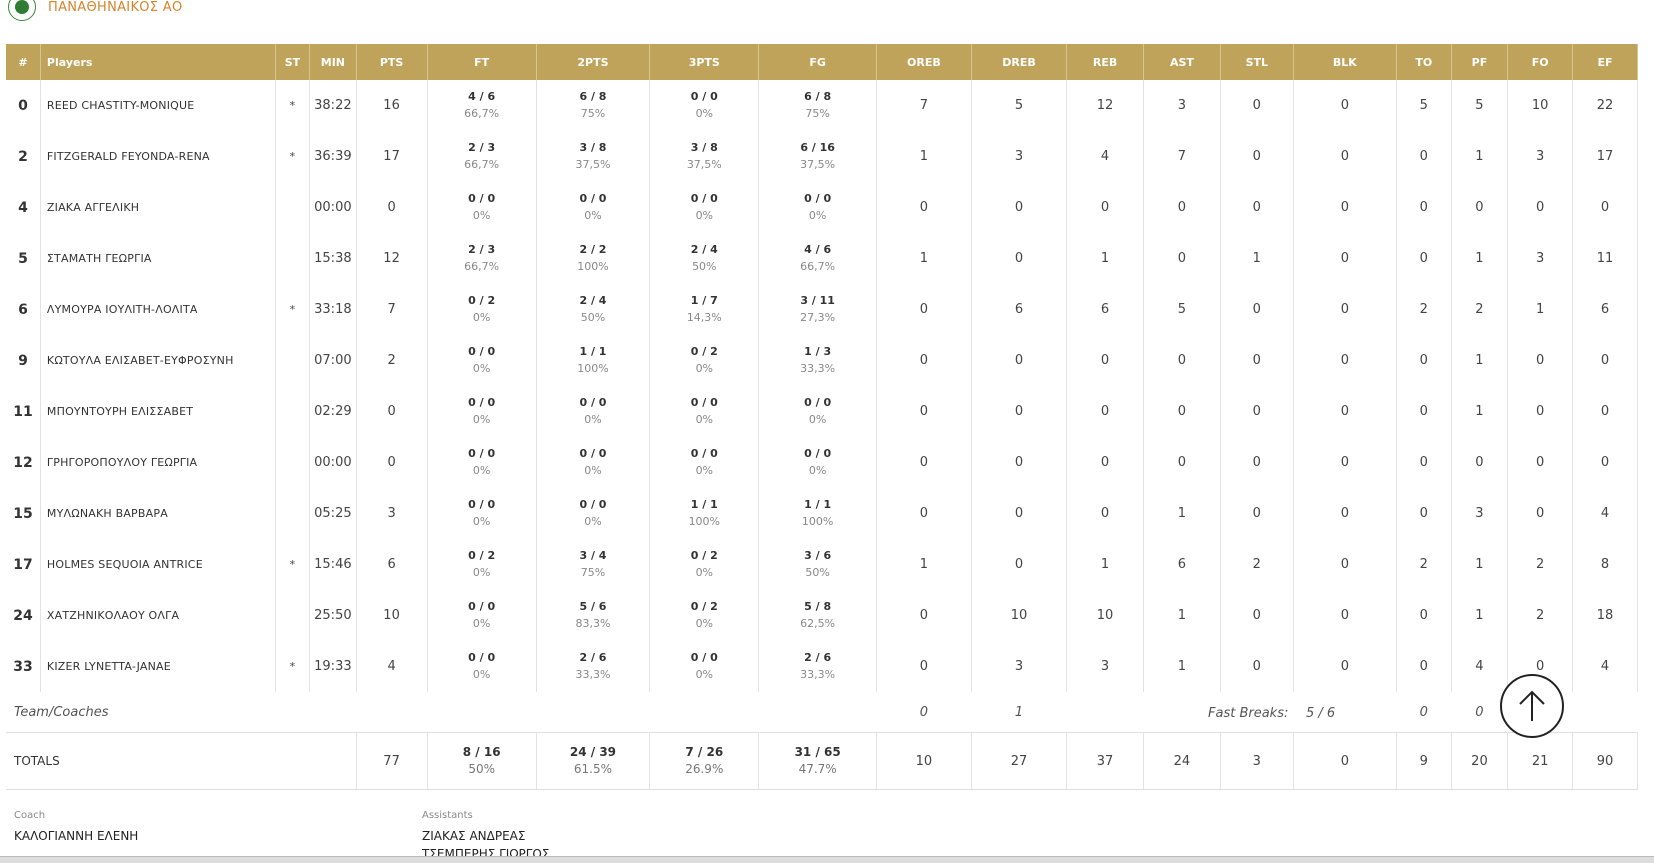 This screenshot has height=863, width=1654. Describe the element at coordinates (333, 513) in the screenshot. I see `cell-min: 05:25` at that location.